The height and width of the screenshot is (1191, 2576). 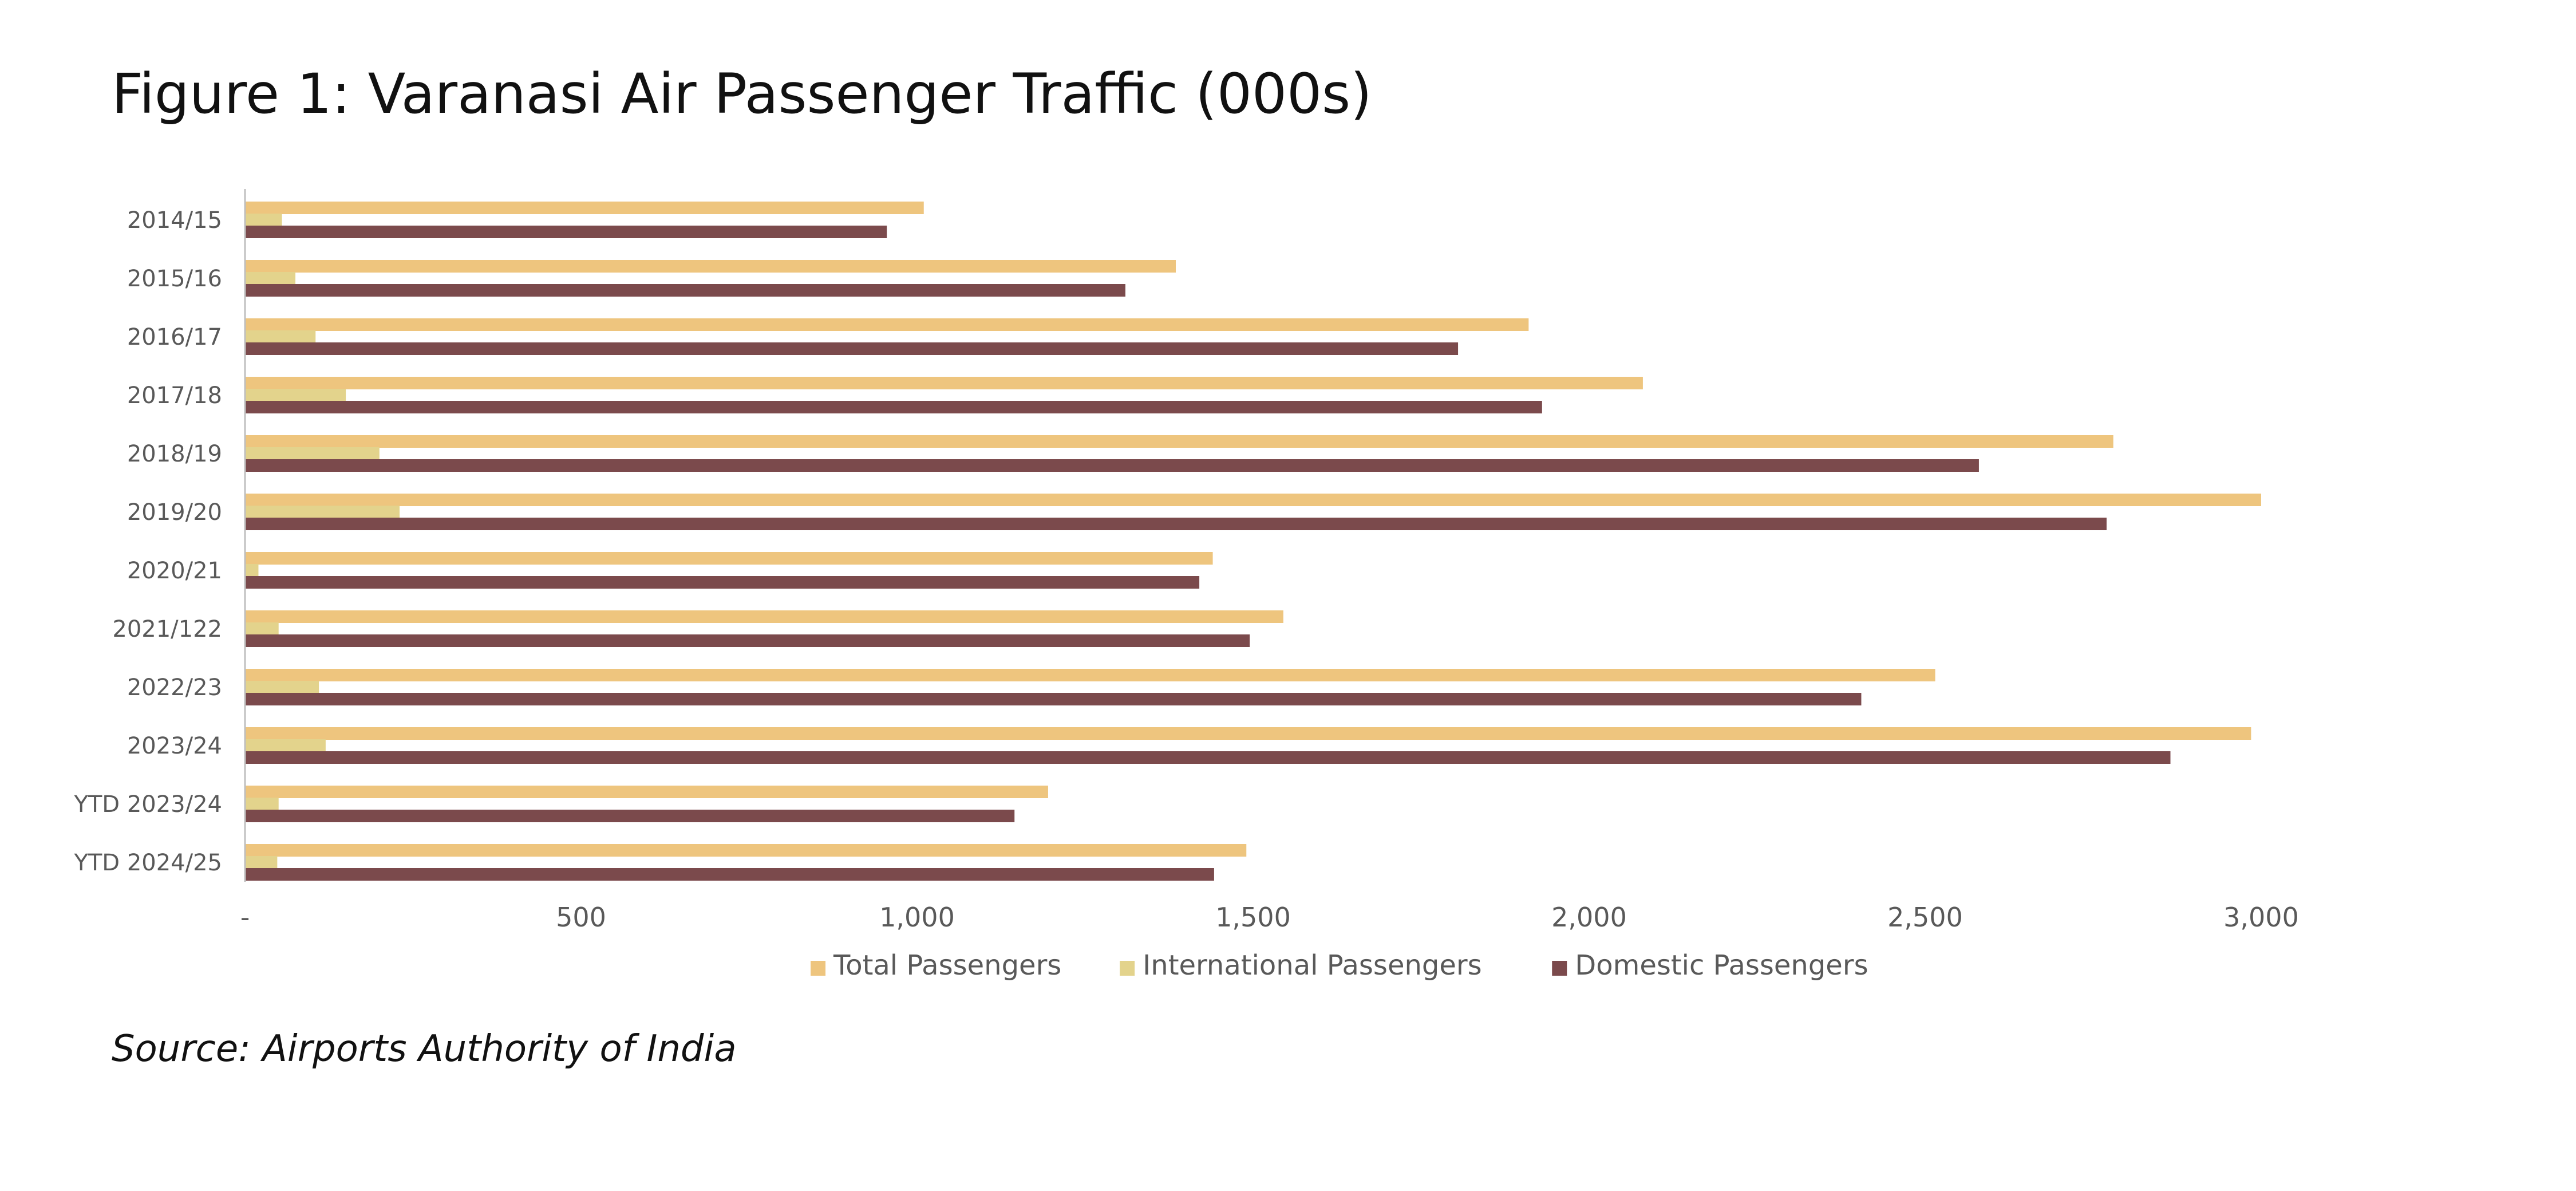 I want to click on x-tick-label: 3,000, so click(x=2261, y=917).